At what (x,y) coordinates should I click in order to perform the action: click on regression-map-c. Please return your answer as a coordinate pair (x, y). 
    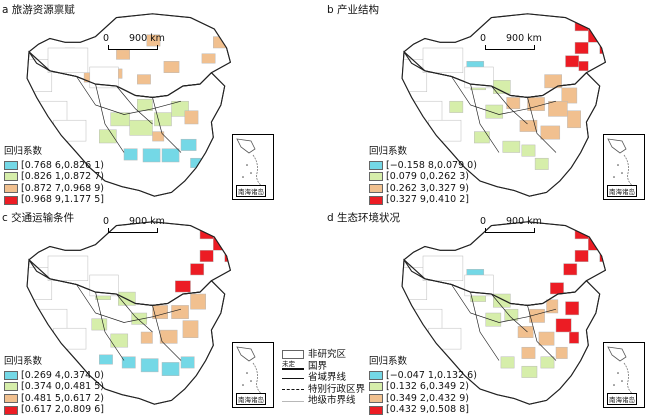
    Looking at the image, I should click on (129, 313).